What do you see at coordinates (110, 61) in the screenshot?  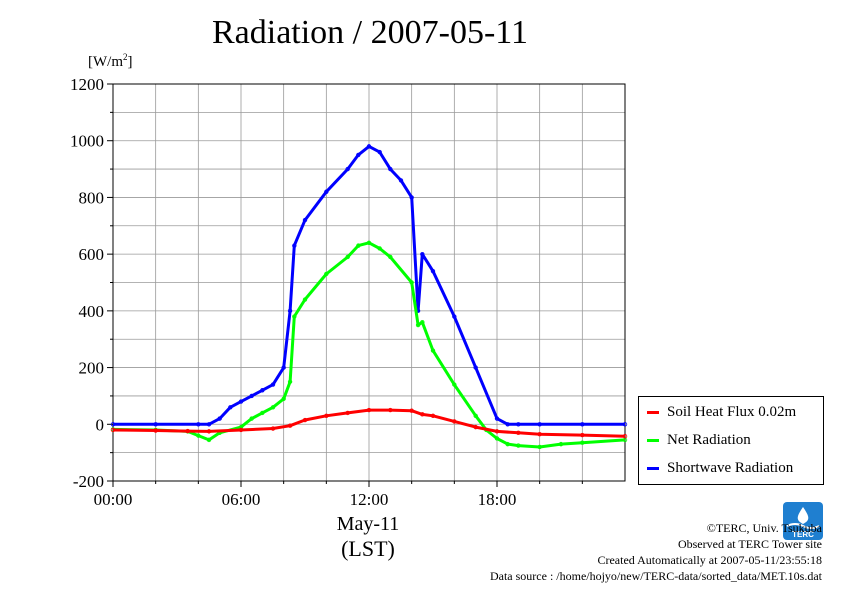 I see `y-axis-unit-label: [W/m2]` at bounding box center [110, 61].